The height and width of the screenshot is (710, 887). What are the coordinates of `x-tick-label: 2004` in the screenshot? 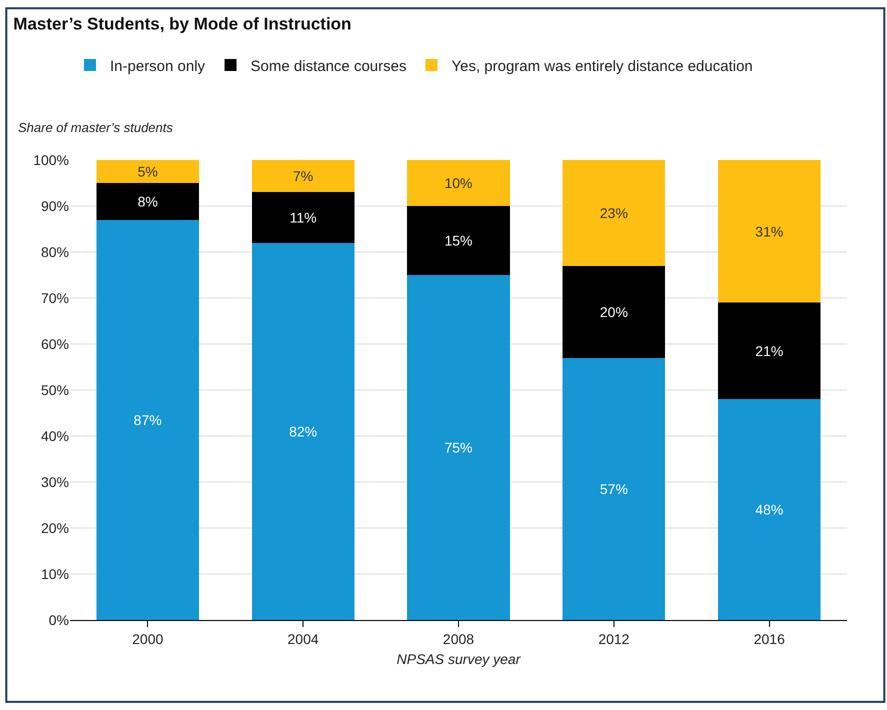 It's located at (303, 638).